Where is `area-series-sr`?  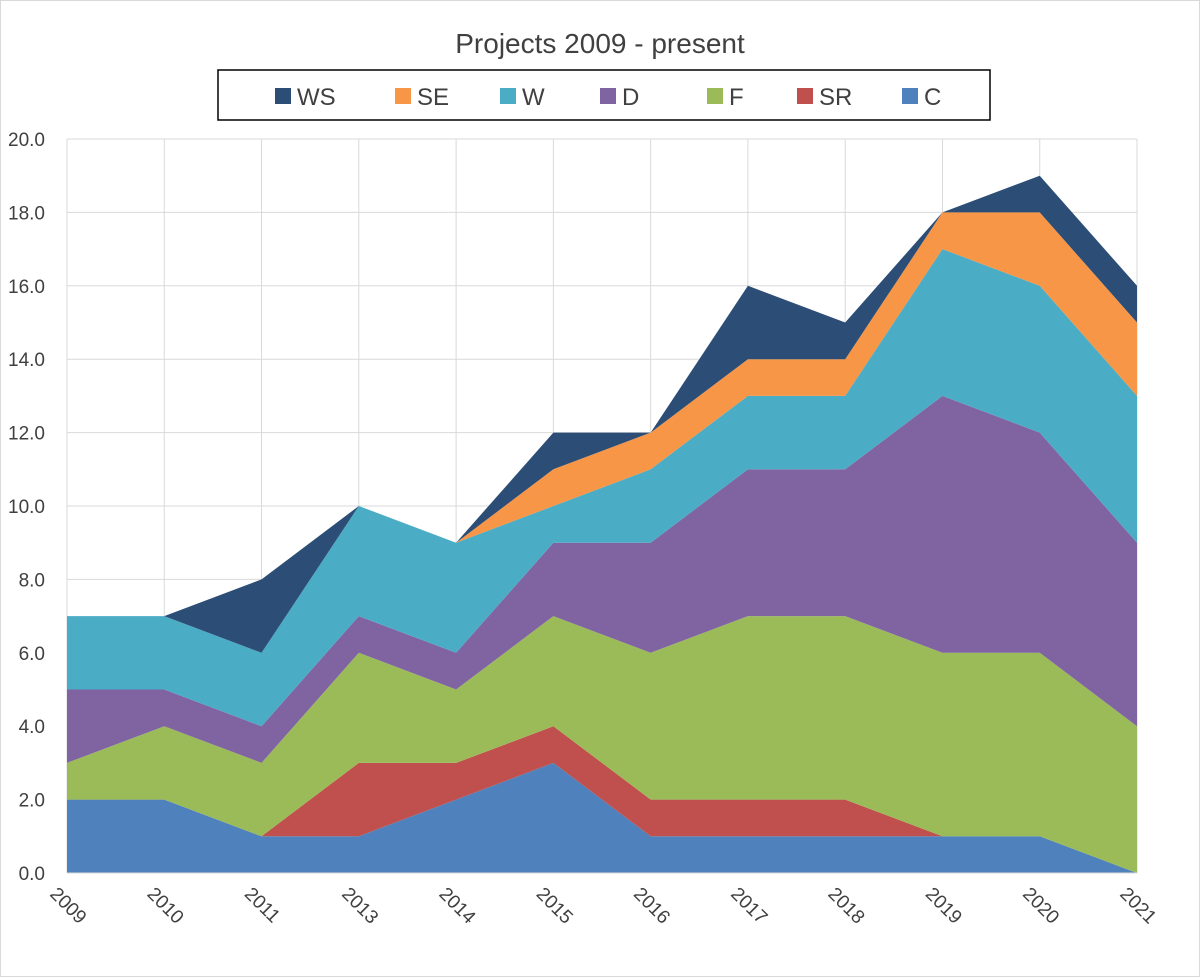
area-series-sr is located at coordinates (602, 799).